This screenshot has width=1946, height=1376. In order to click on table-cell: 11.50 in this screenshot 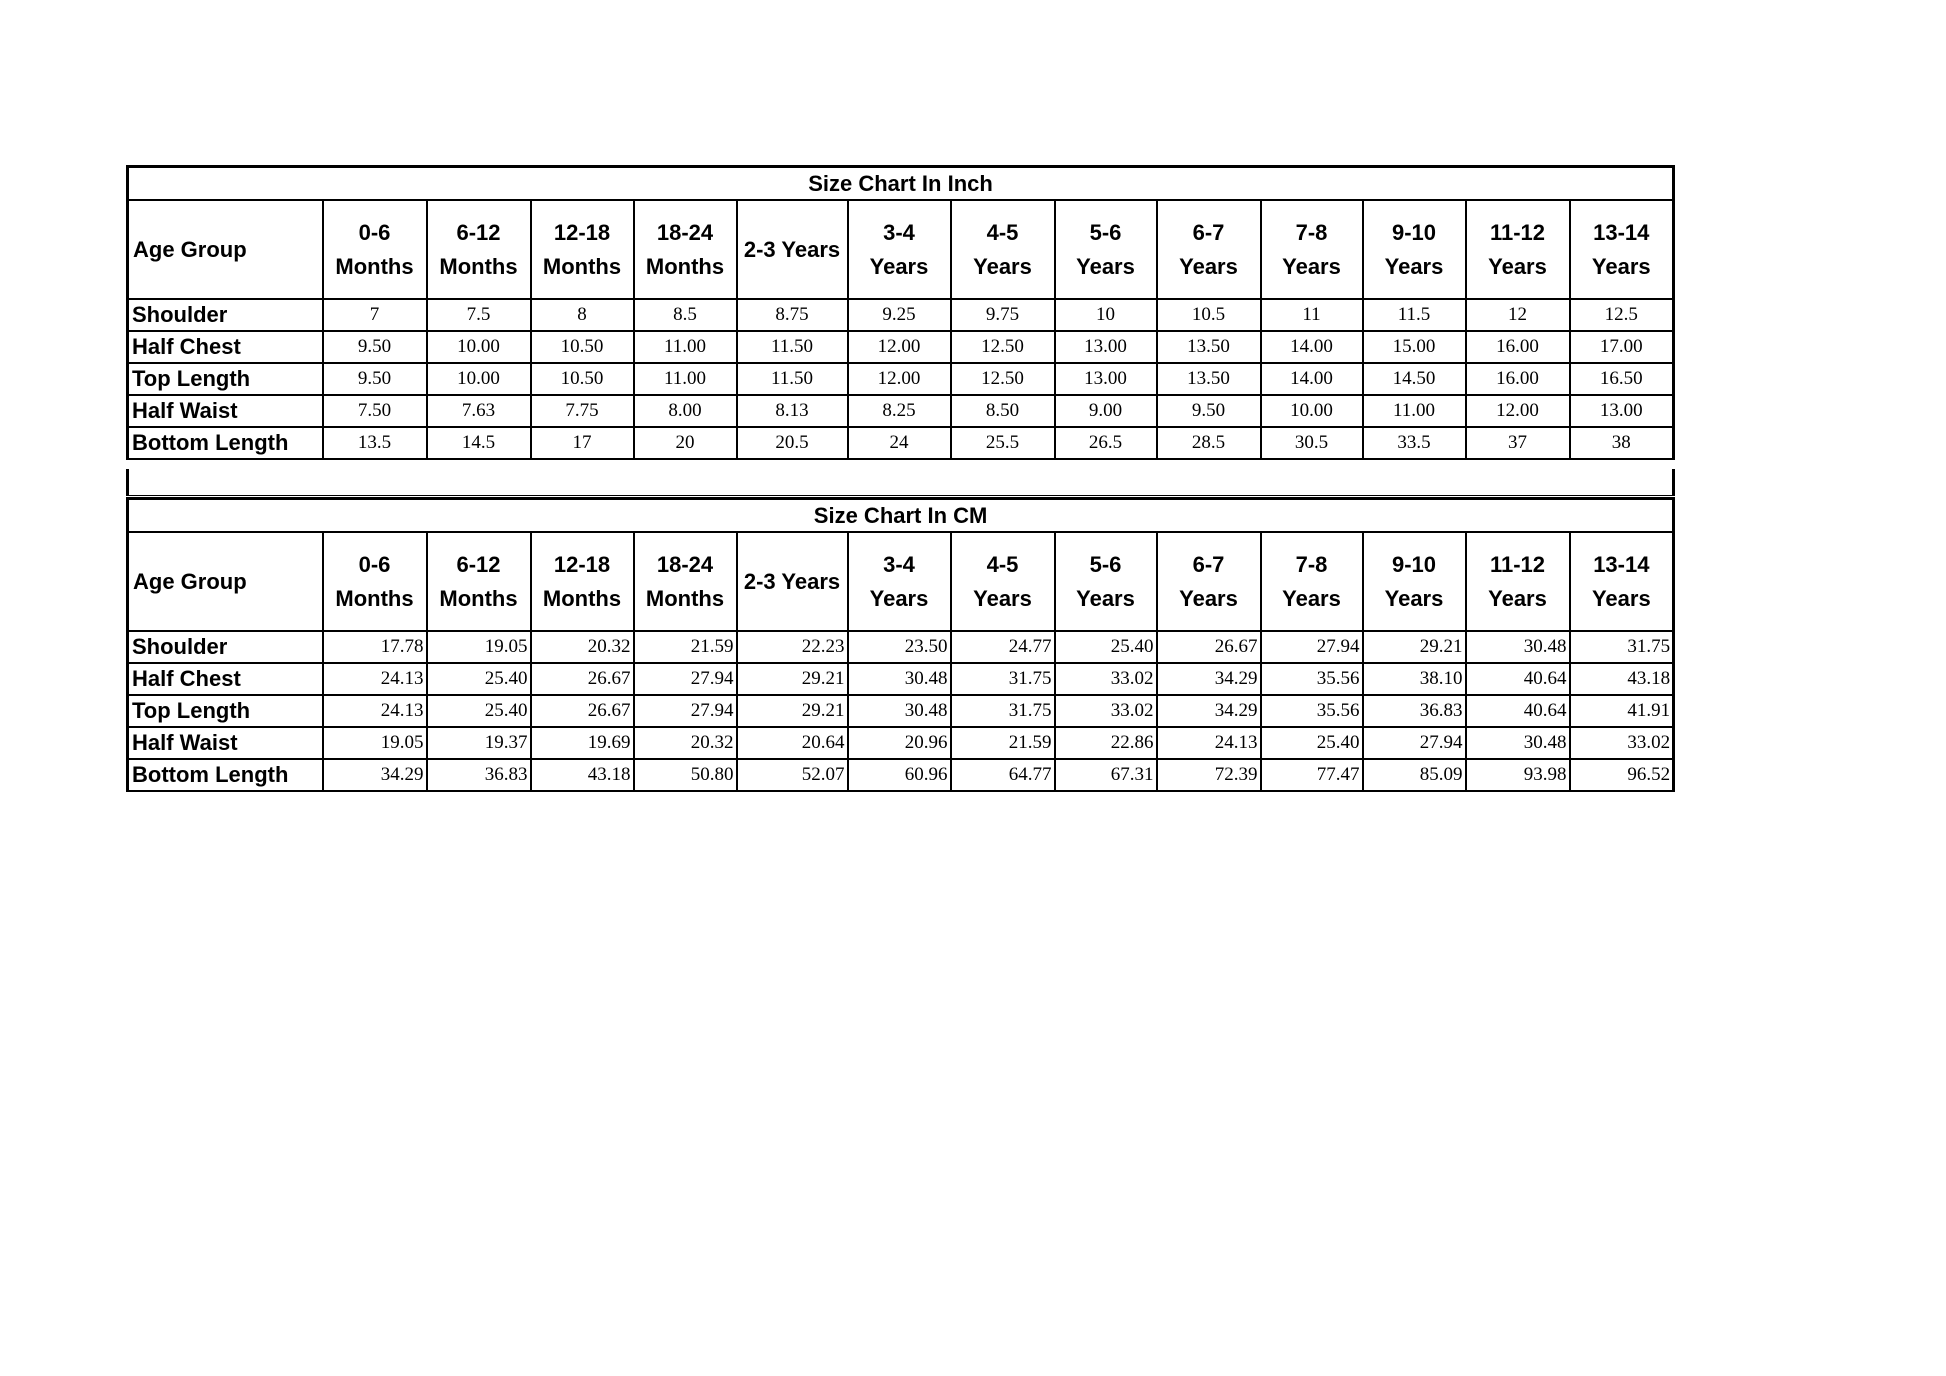, I will do `click(792, 347)`.